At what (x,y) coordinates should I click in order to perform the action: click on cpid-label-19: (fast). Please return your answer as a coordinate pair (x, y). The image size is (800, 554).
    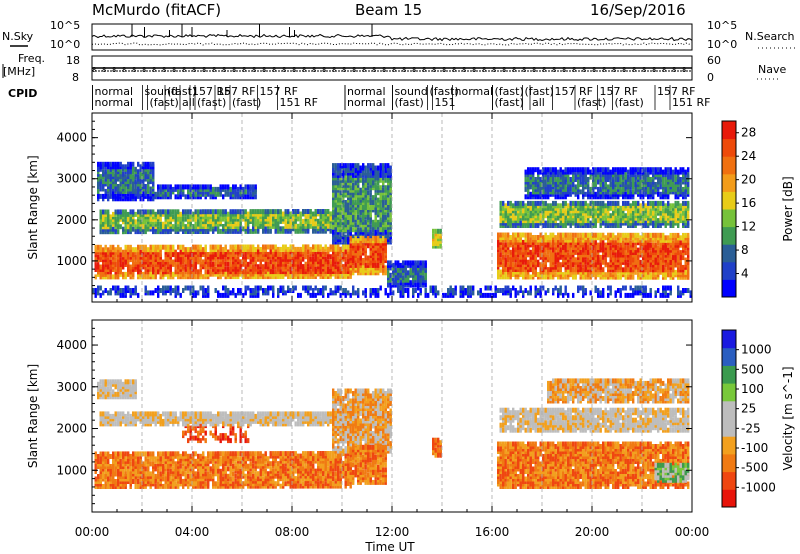
    Looking at the image, I should click on (509, 91).